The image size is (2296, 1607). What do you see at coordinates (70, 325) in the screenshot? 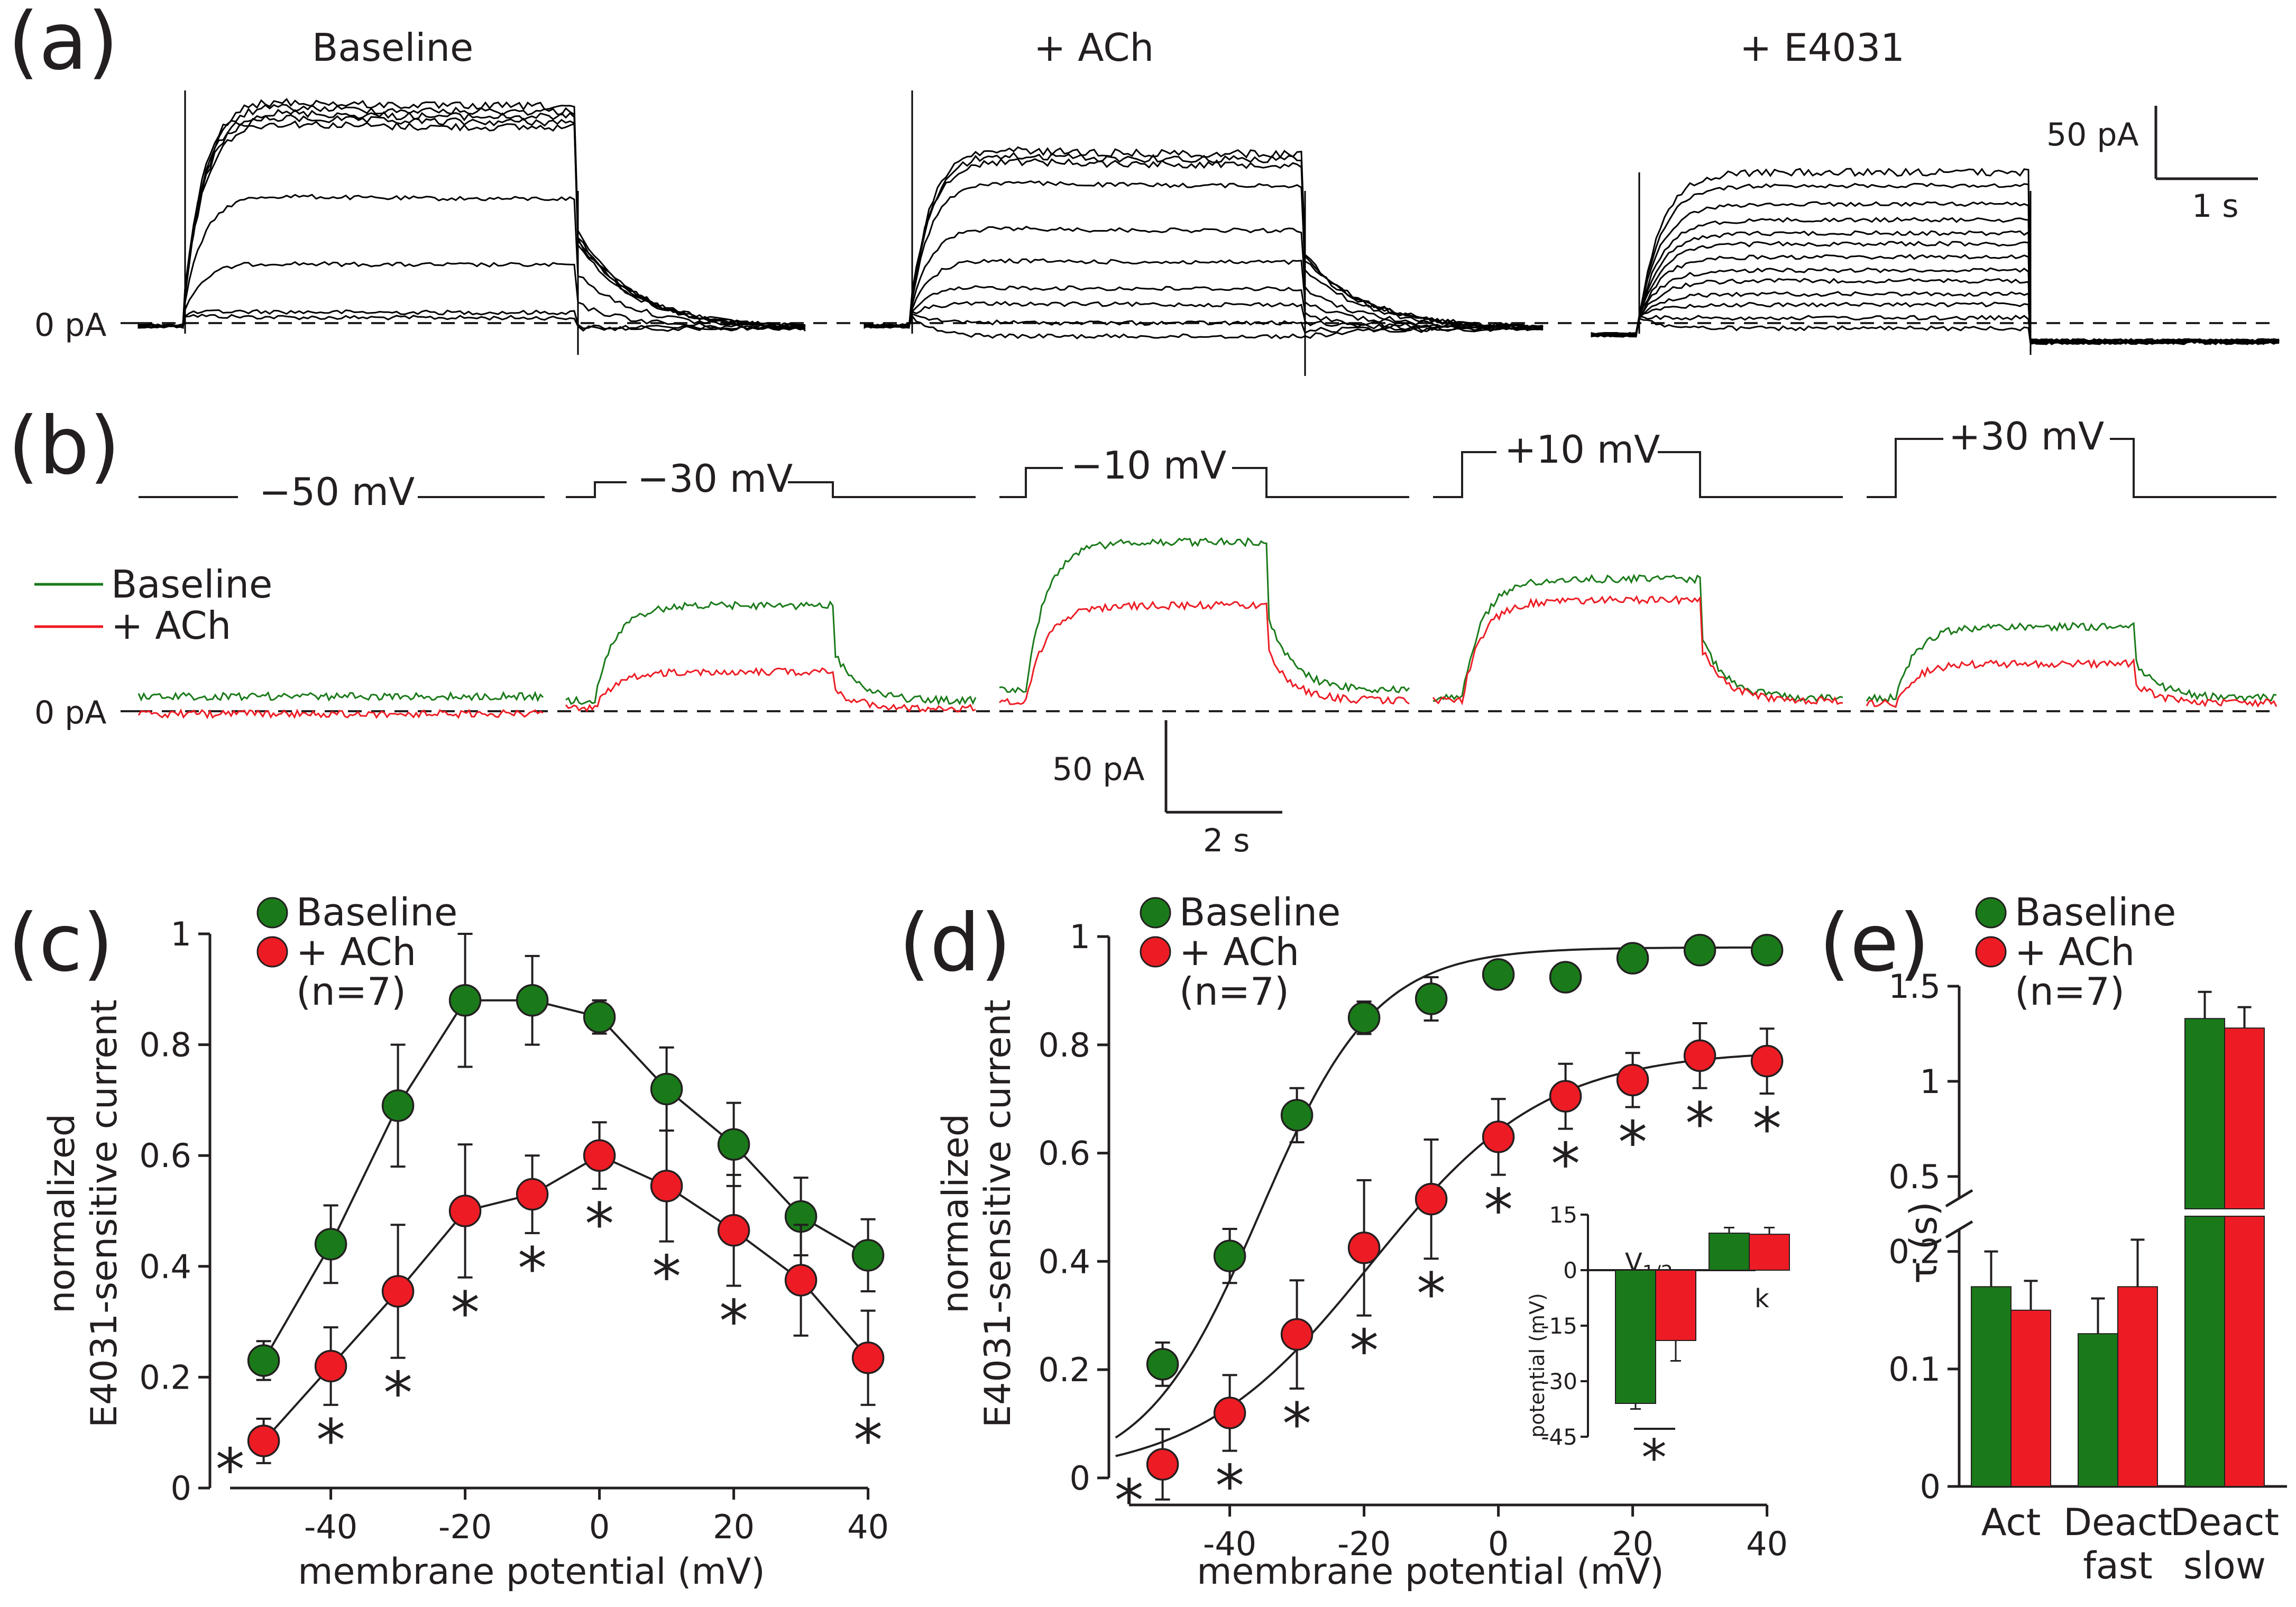
I see `zero-current-label-a: 0 pA` at bounding box center [70, 325].